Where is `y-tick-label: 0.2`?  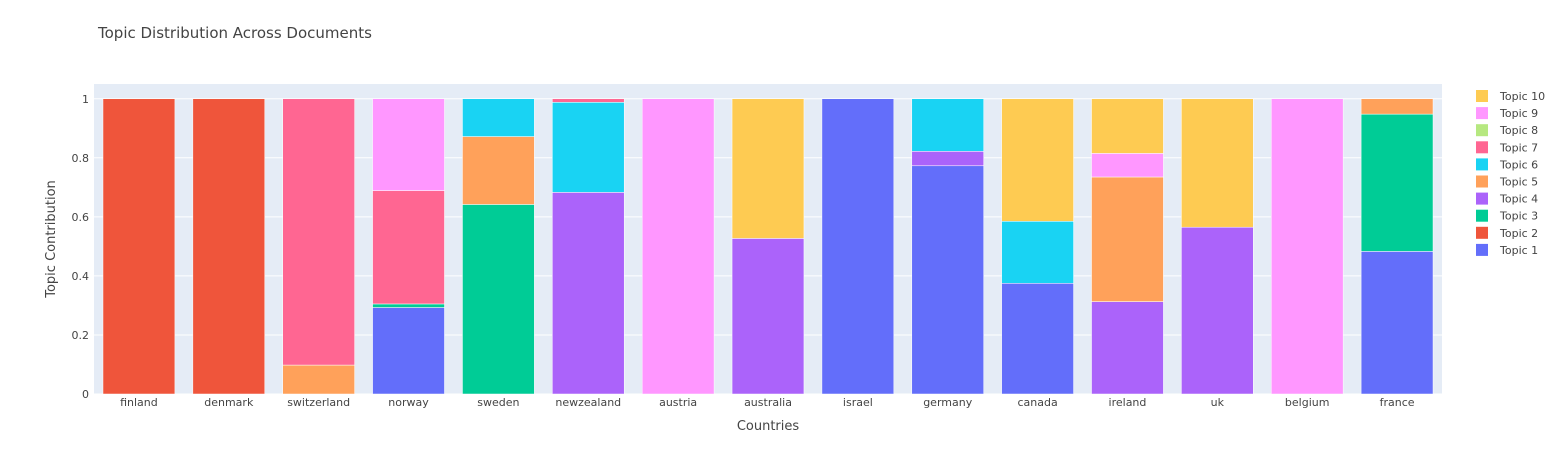
y-tick-label: 0.2 is located at coordinates (81, 335).